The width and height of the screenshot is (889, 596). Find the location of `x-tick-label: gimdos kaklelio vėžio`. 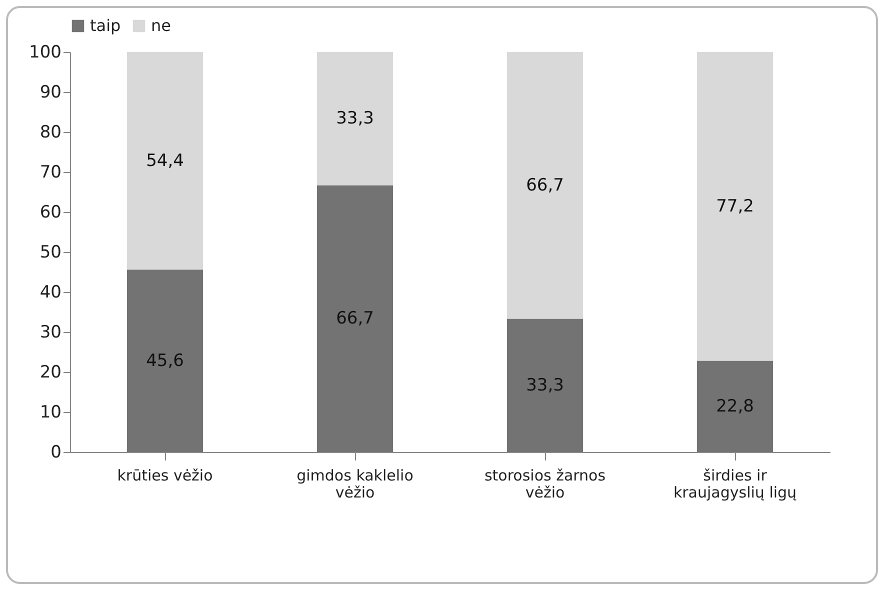

x-tick-label: gimdos kaklelio vėžio is located at coordinates (355, 484).